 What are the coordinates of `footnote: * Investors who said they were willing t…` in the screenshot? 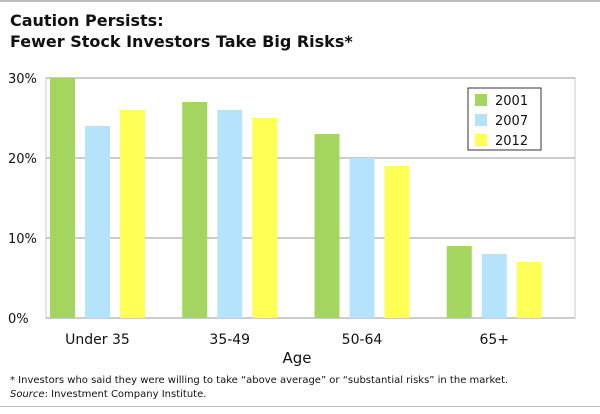 It's located at (259, 380).